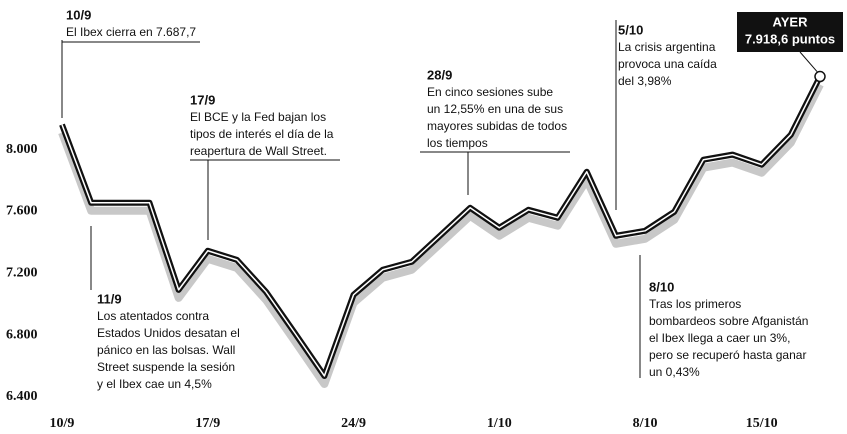 This screenshot has width=847, height=434. What do you see at coordinates (762, 423) in the screenshot?
I see `x-tick-label: 15/10` at bounding box center [762, 423].